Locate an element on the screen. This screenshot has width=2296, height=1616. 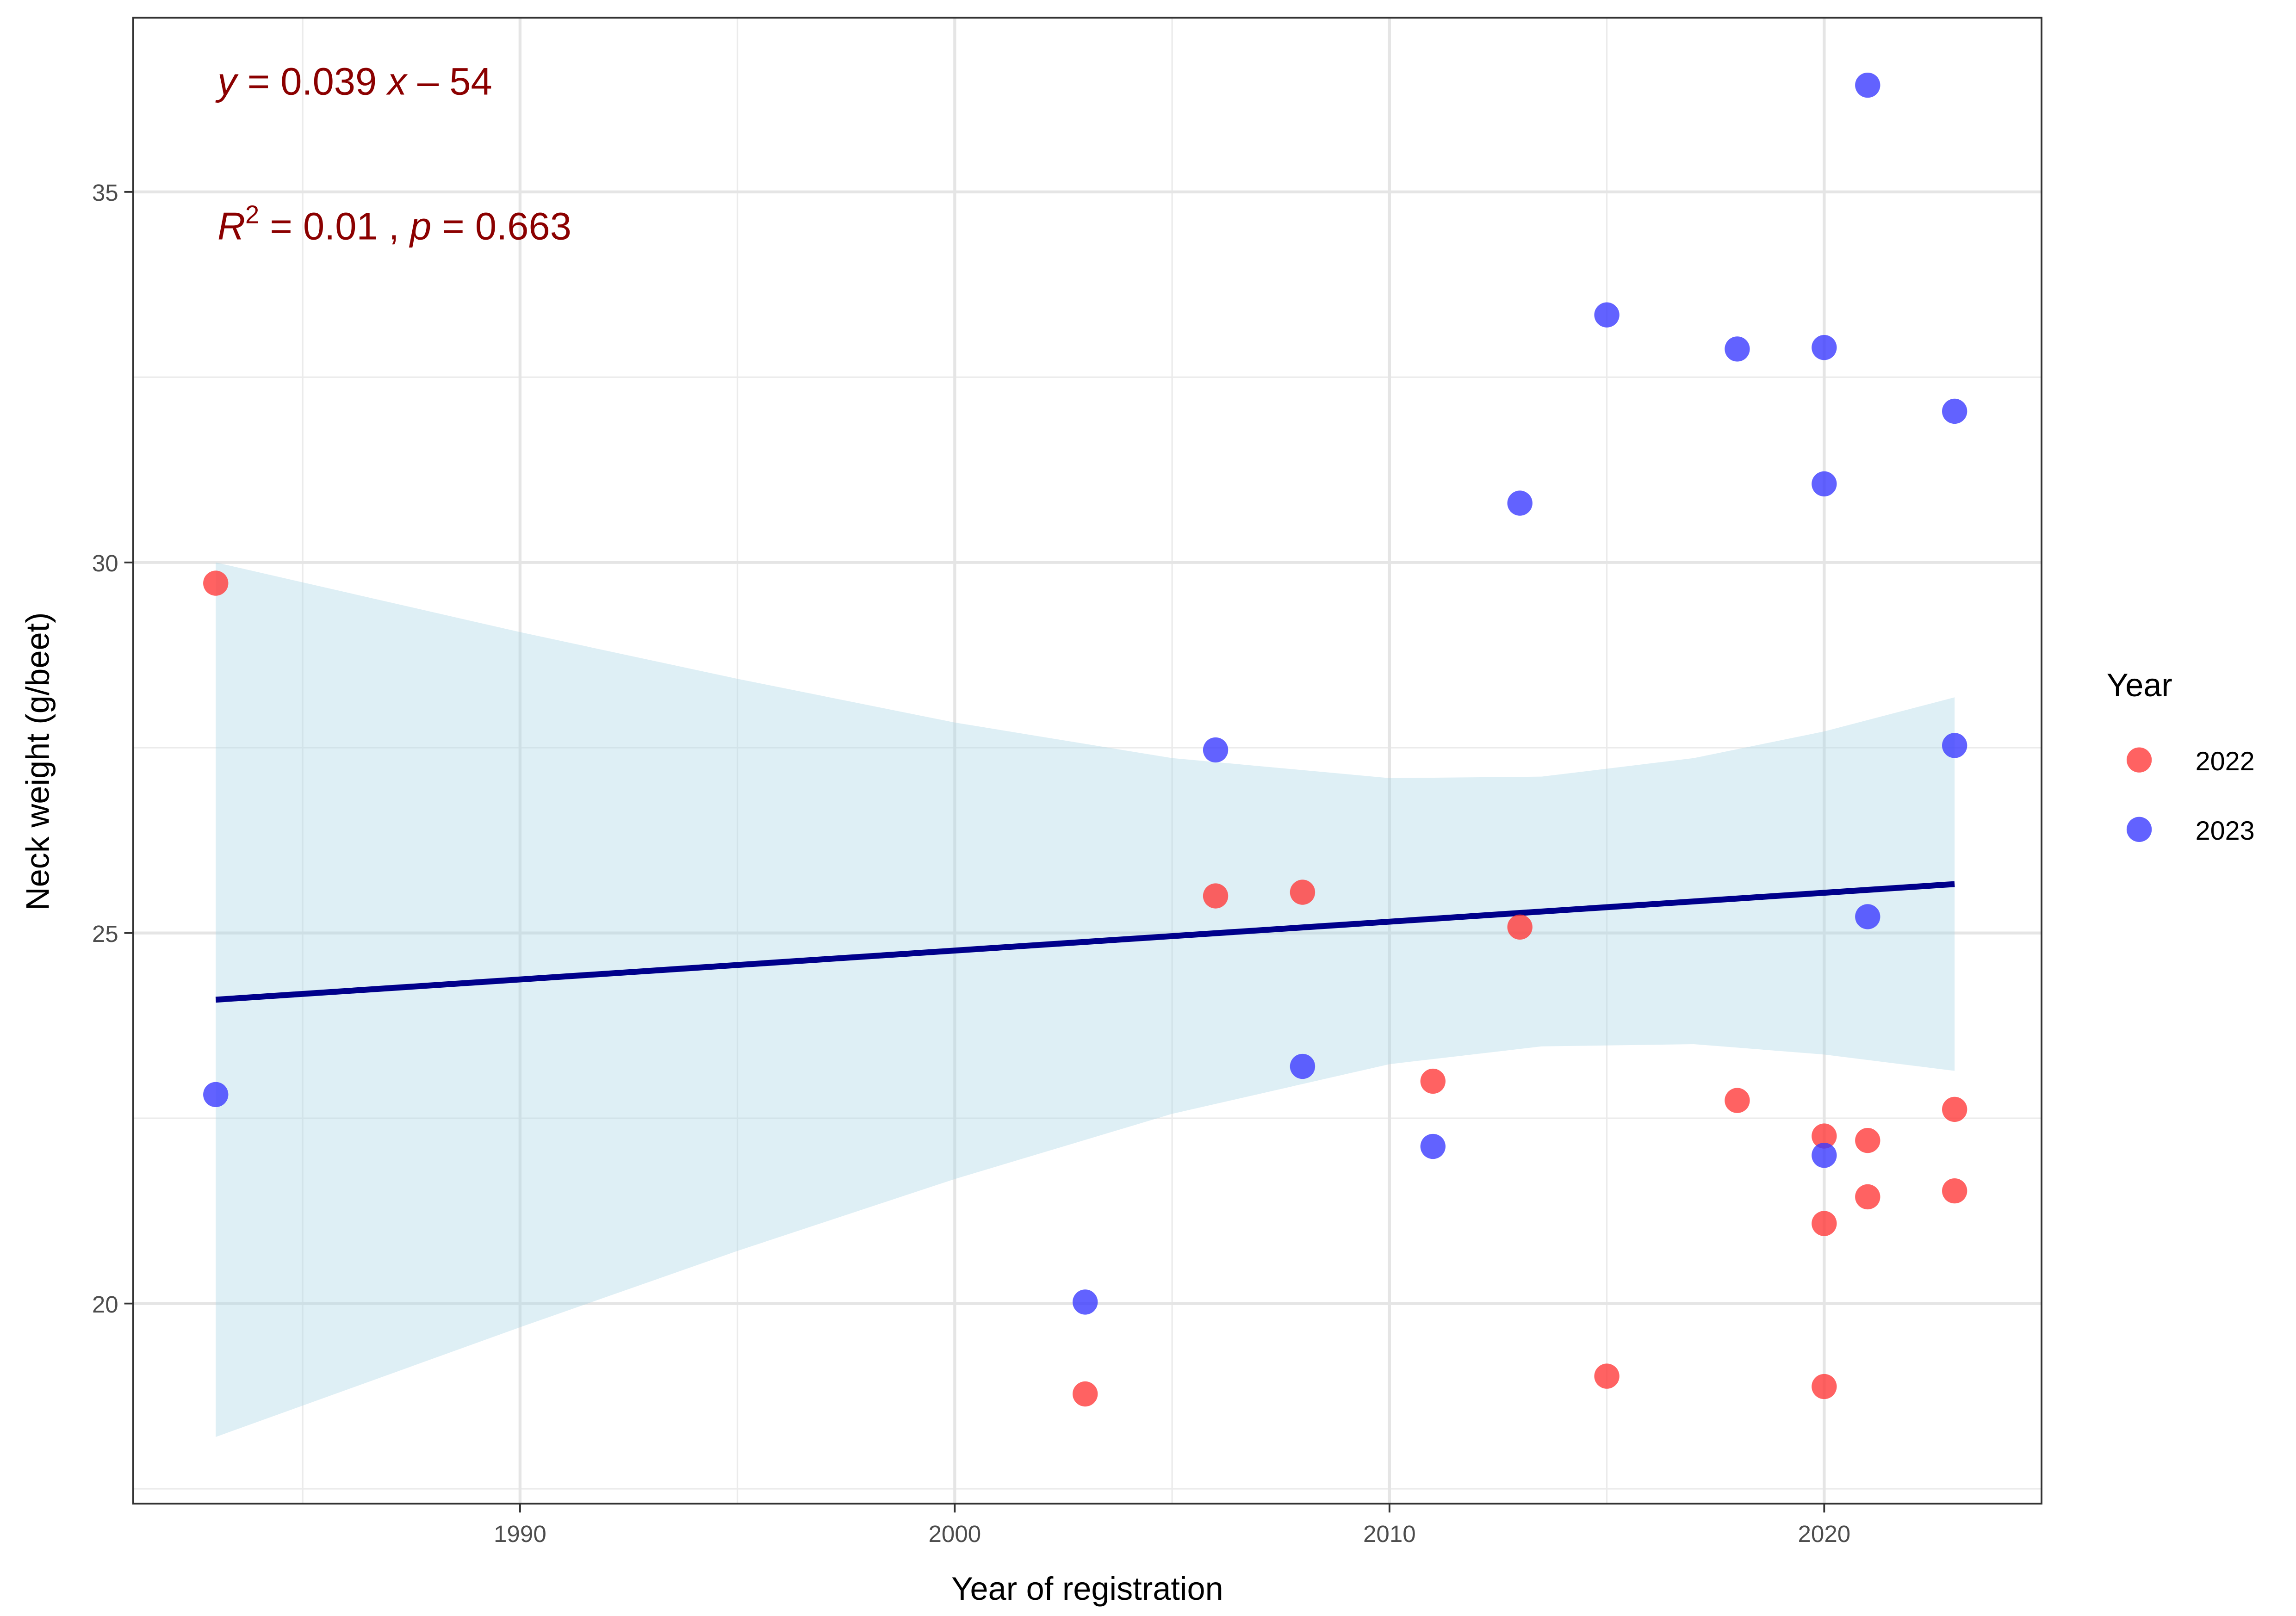
legend-key-2023 is located at coordinates (2139, 830).